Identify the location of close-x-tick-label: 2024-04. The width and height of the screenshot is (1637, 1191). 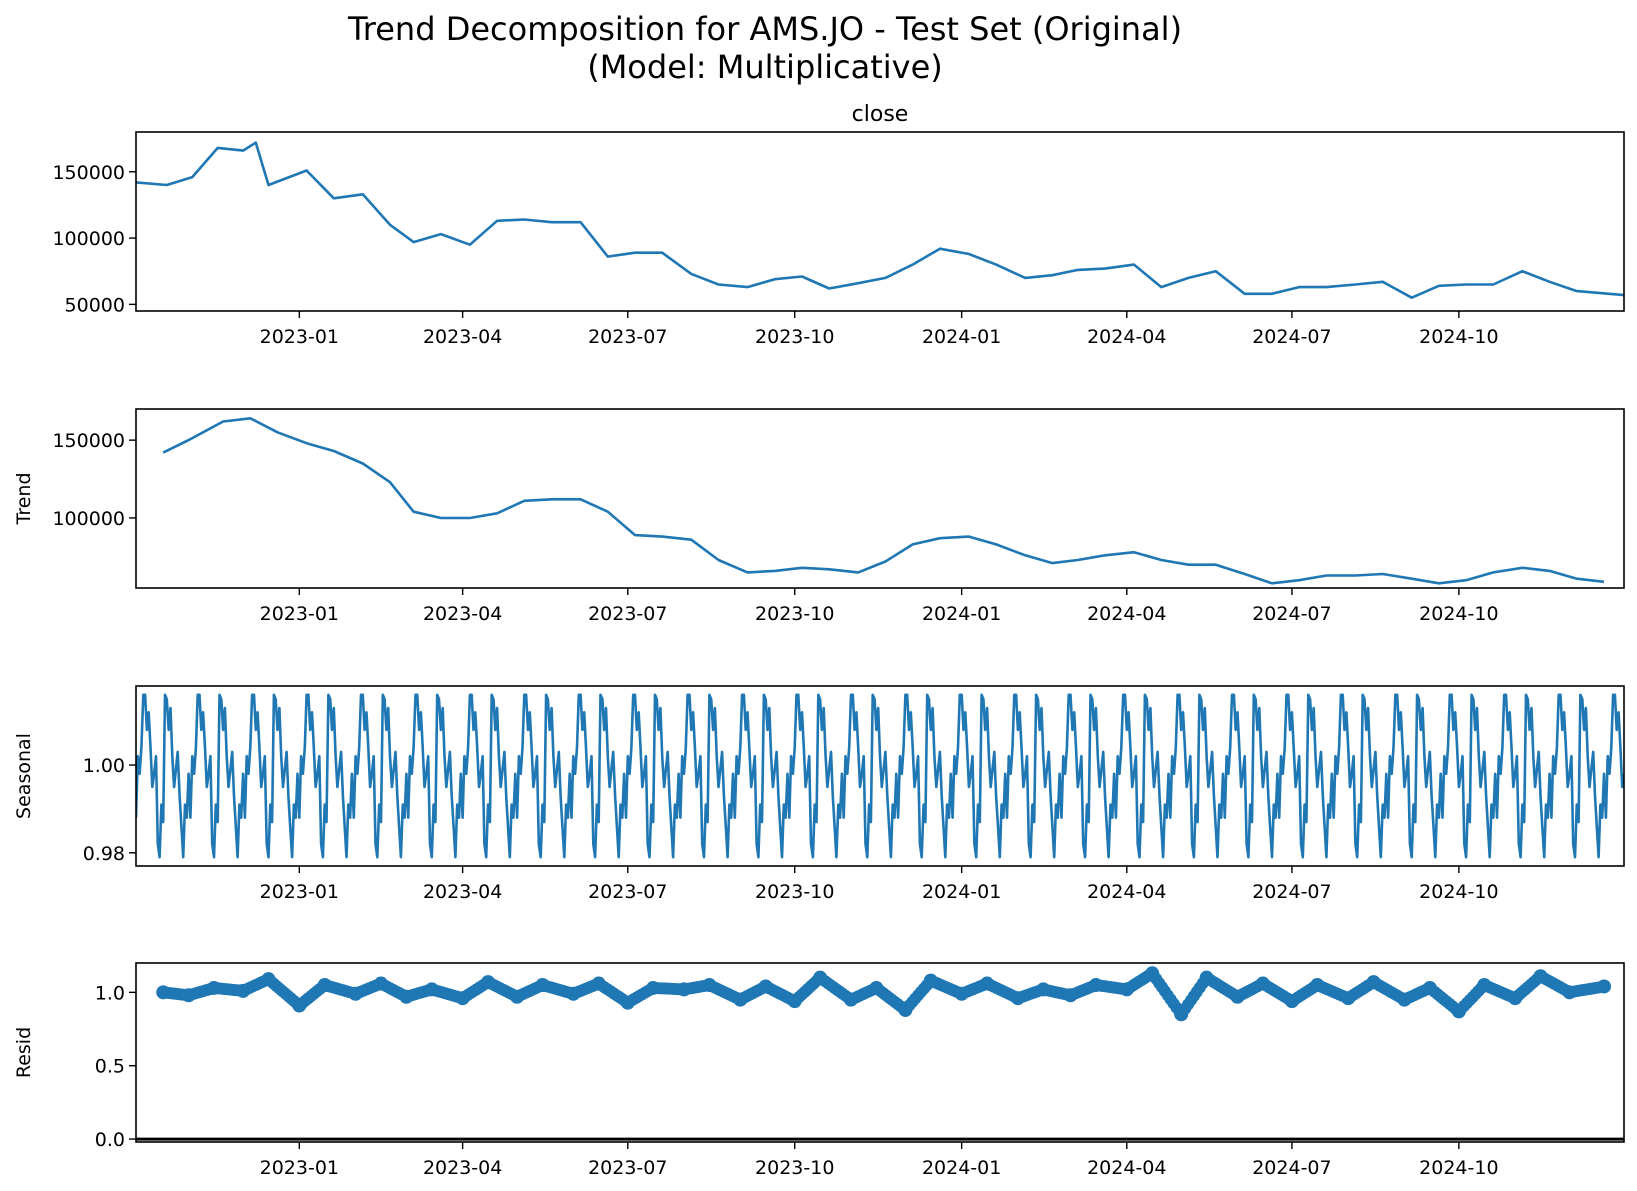
(1126, 337).